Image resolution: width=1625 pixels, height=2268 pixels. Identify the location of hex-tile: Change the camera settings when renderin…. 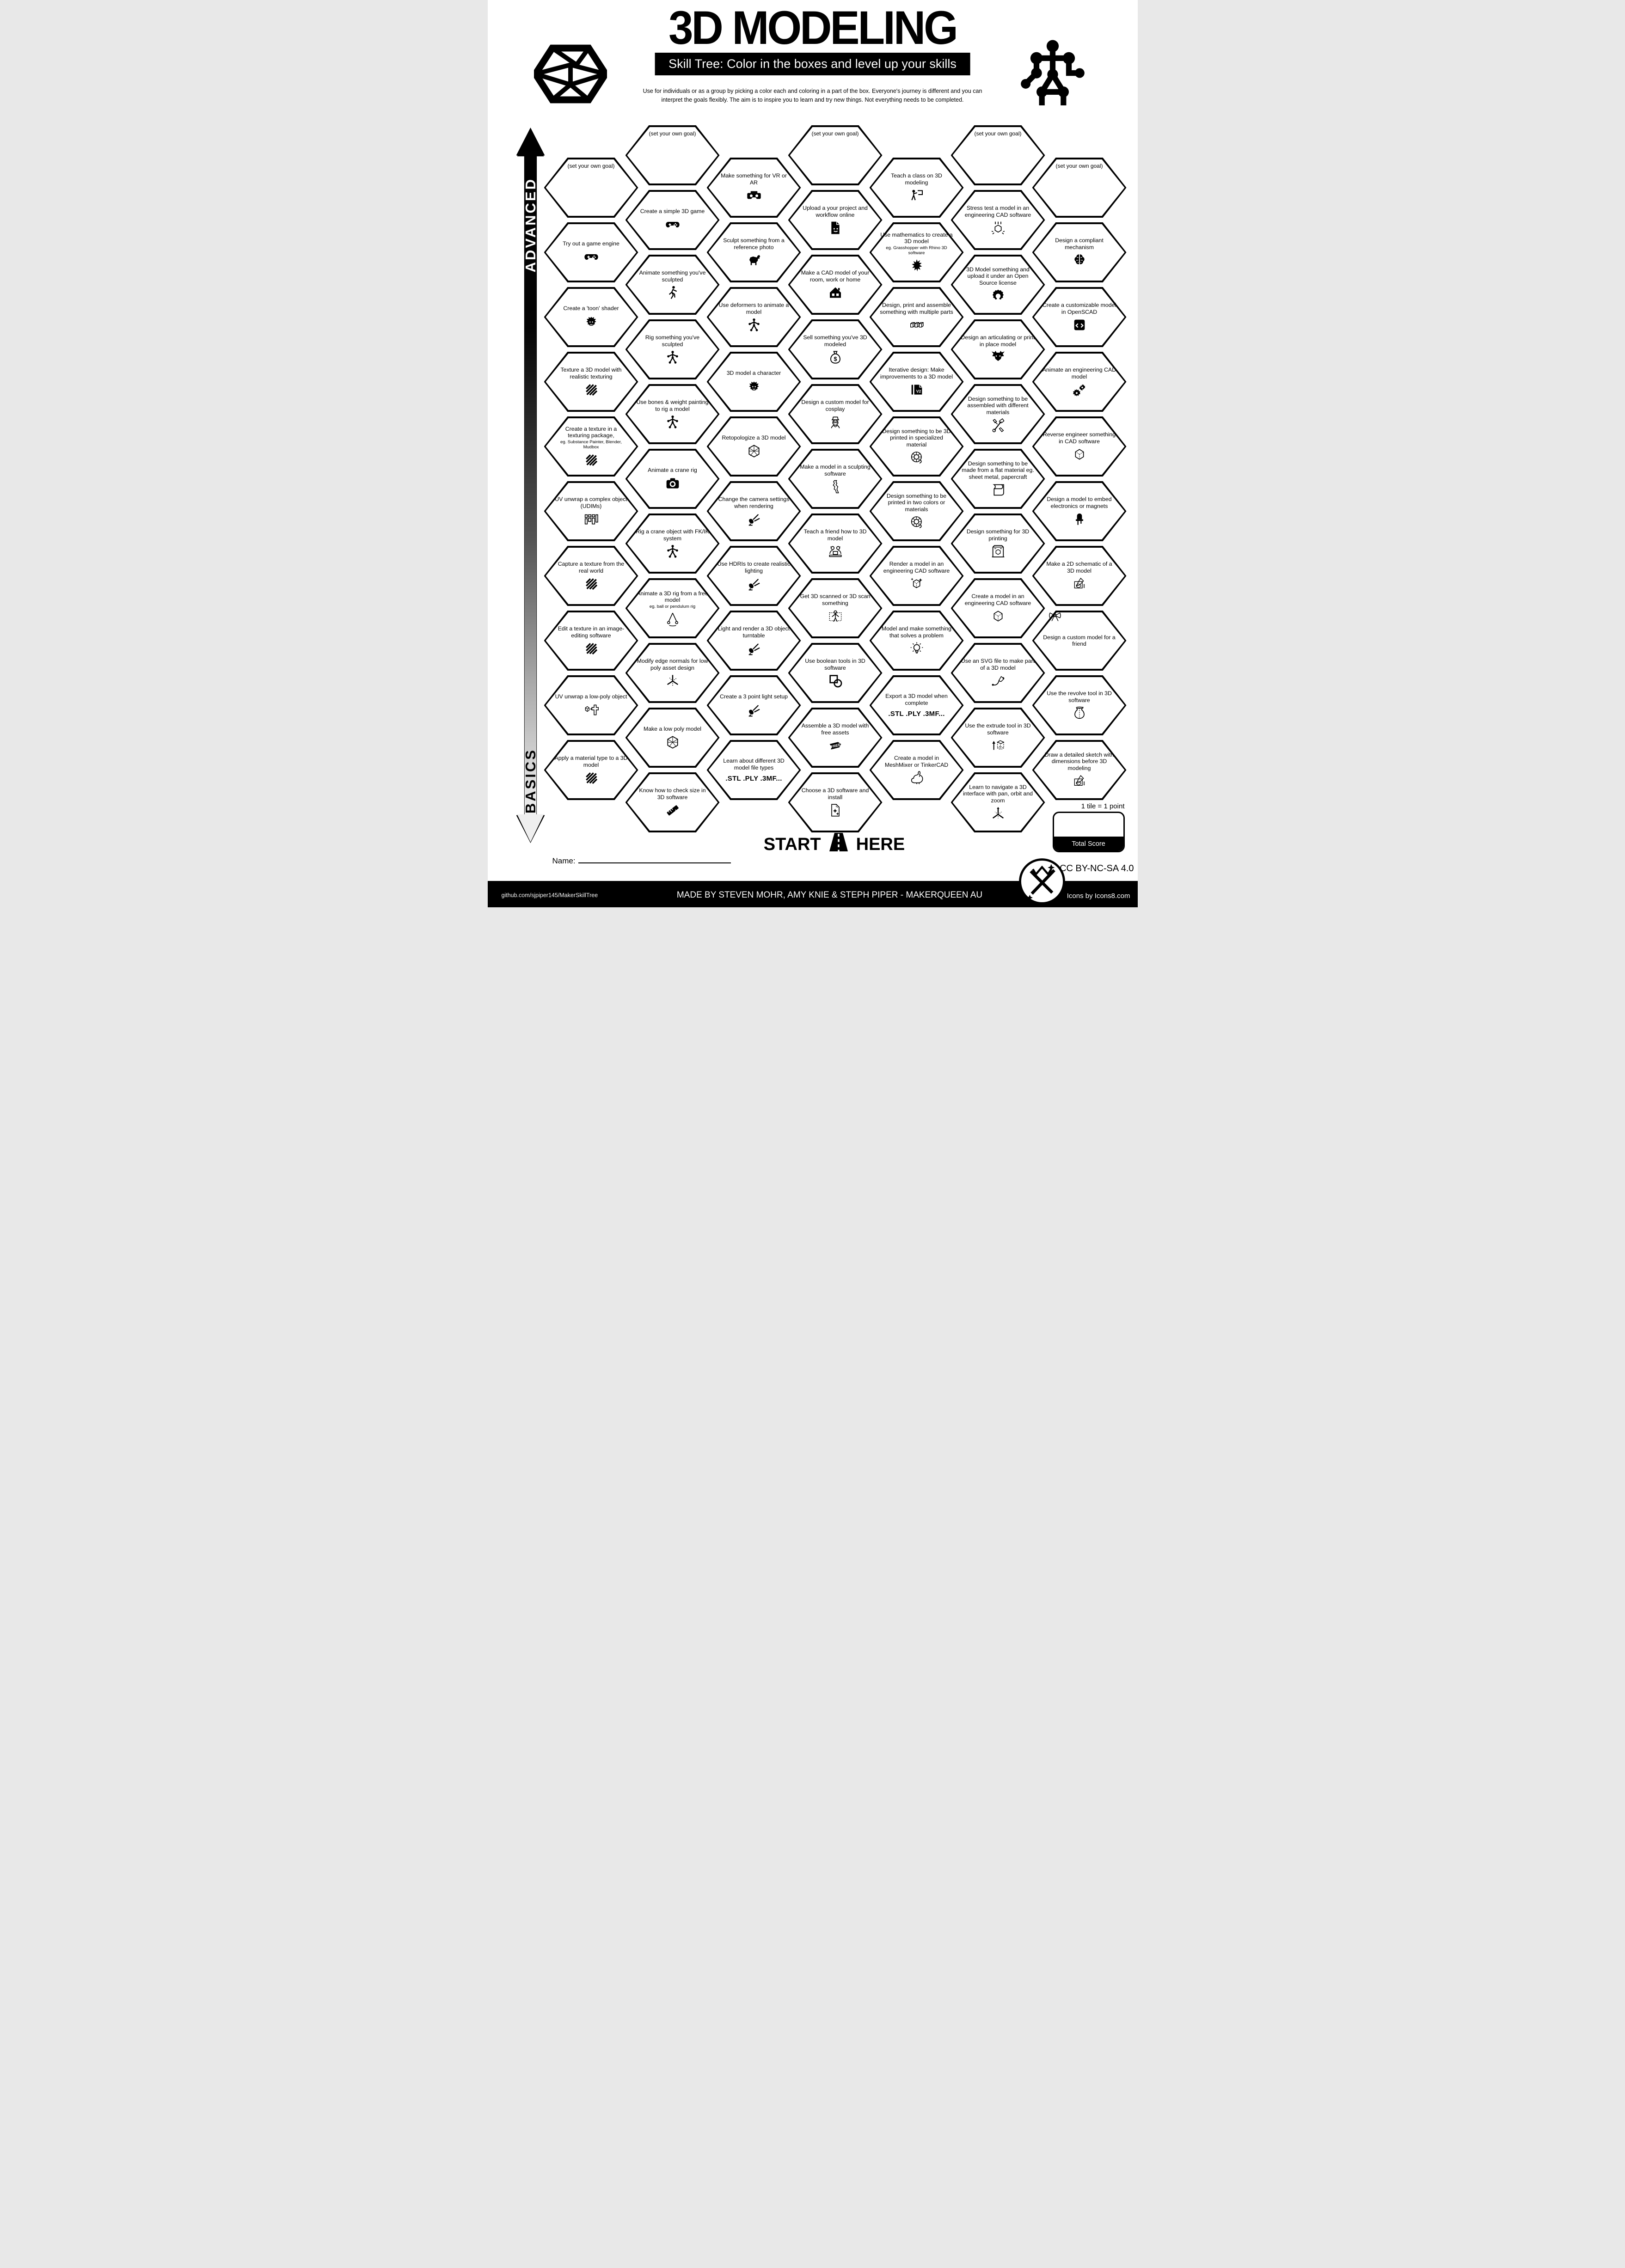
(753, 511).